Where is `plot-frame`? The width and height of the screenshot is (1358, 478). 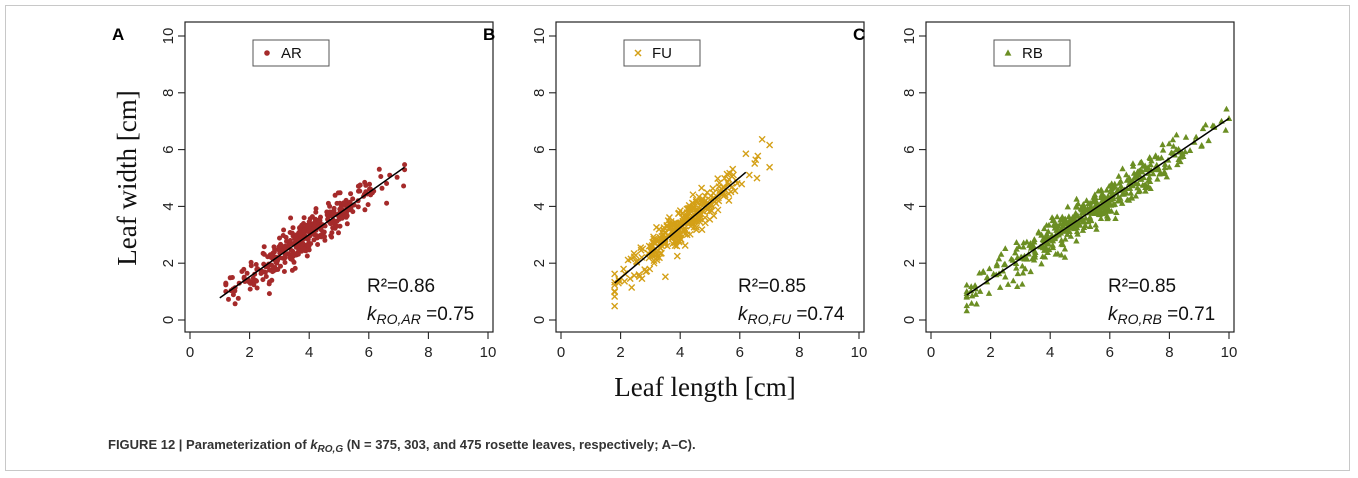 plot-frame is located at coordinates (339, 177).